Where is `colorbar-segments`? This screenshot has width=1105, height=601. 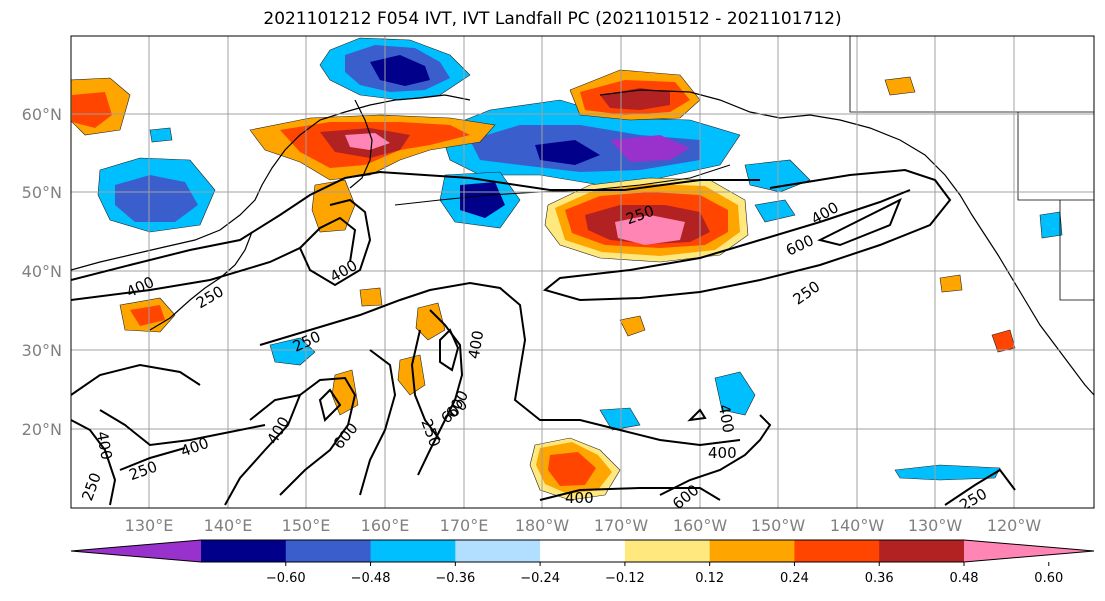 colorbar-segments is located at coordinates (582, 551).